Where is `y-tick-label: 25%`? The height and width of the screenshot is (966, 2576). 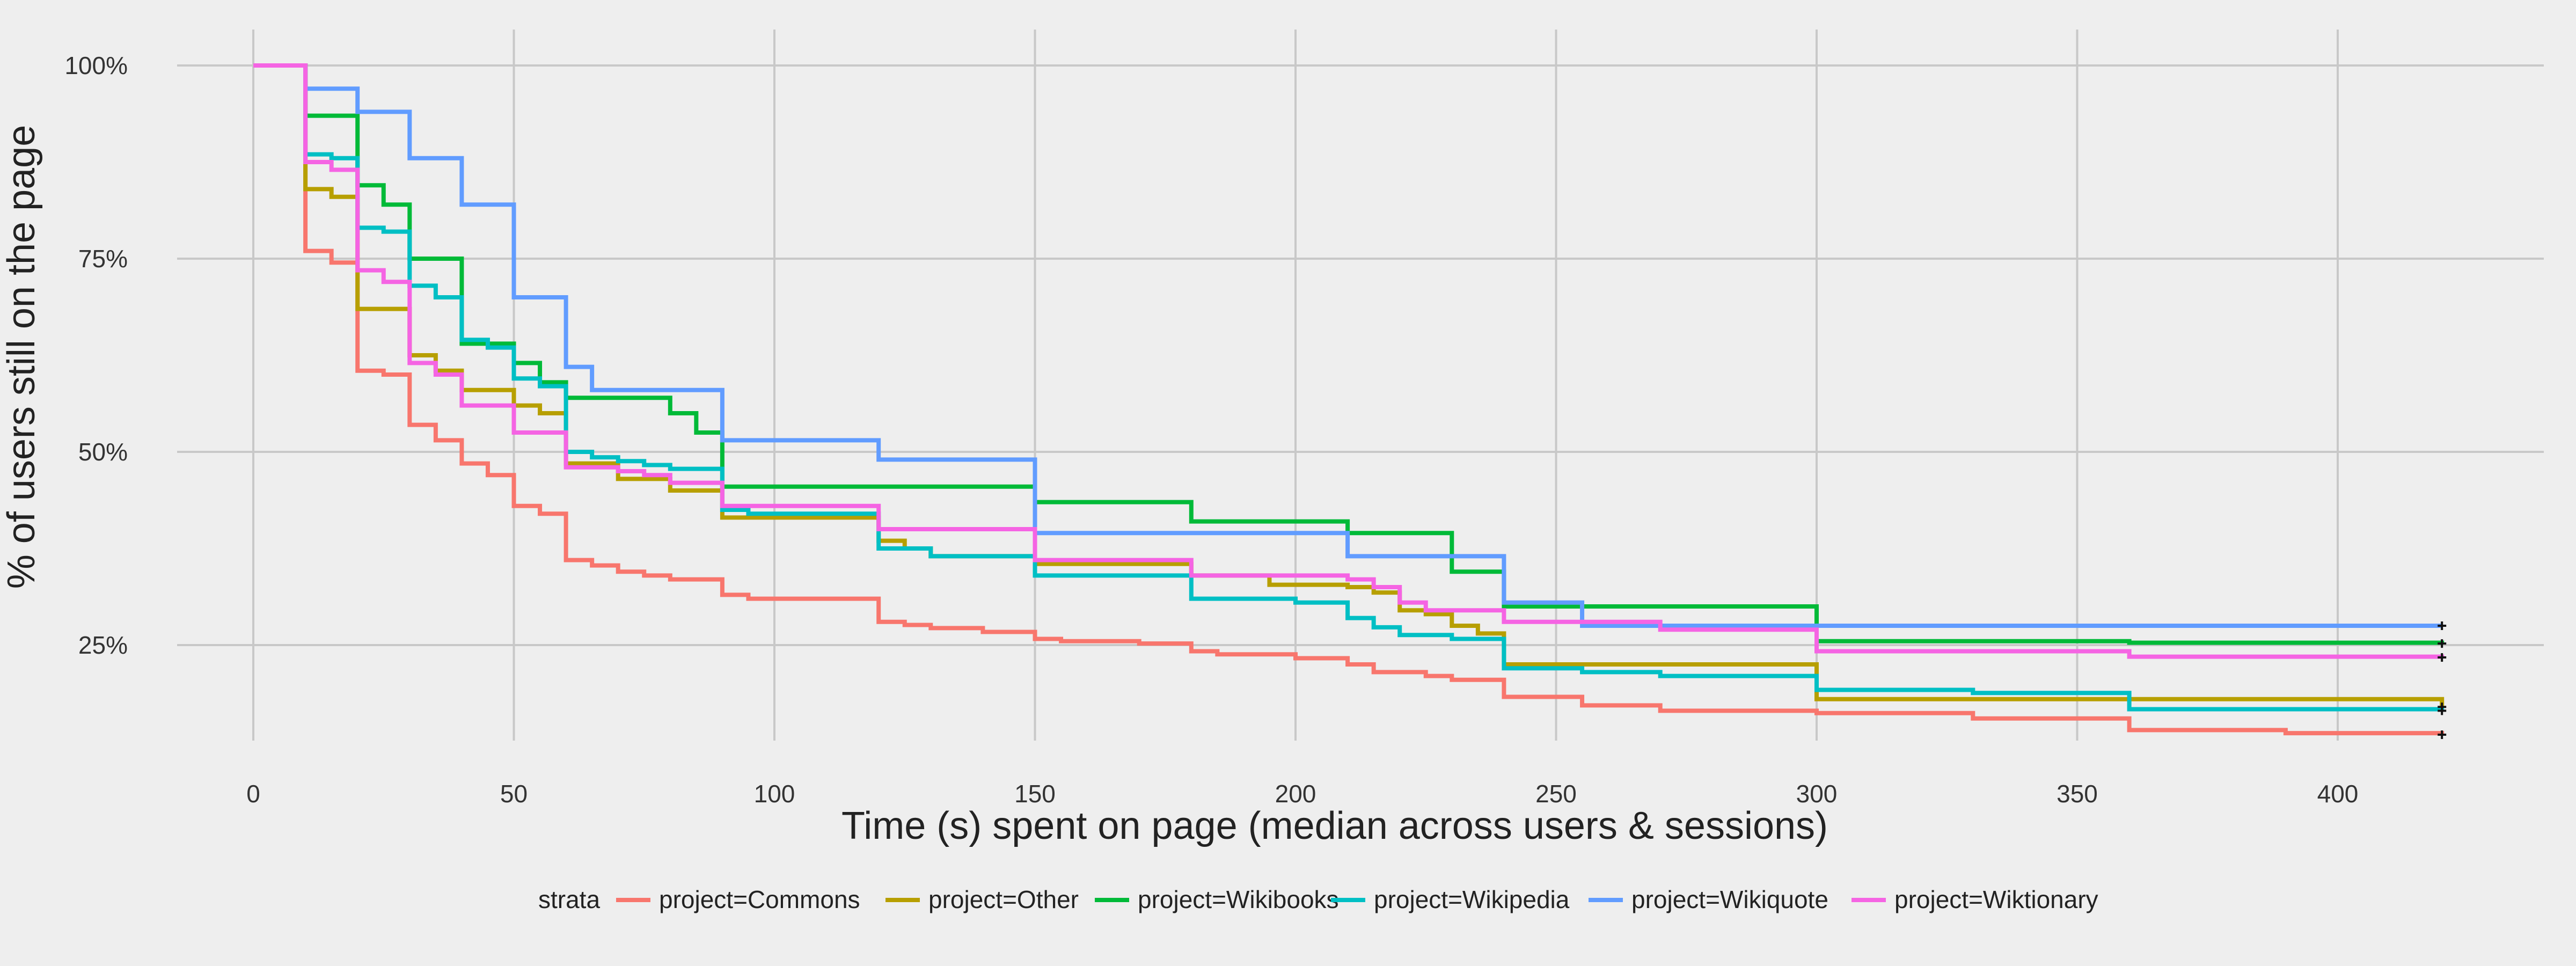 y-tick-label: 25% is located at coordinates (103, 645).